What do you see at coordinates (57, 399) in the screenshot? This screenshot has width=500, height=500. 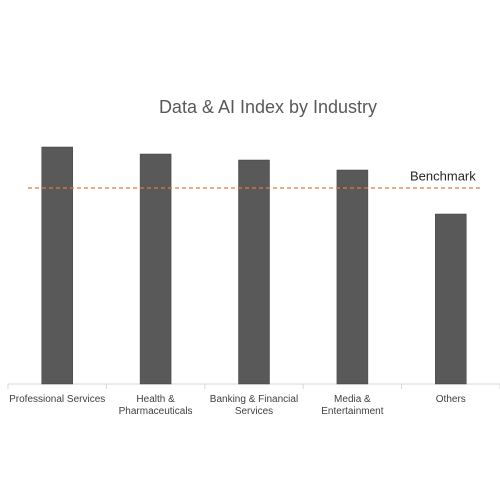 I see `x-tick-label: Professional Services` at bounding box center [57, 399].